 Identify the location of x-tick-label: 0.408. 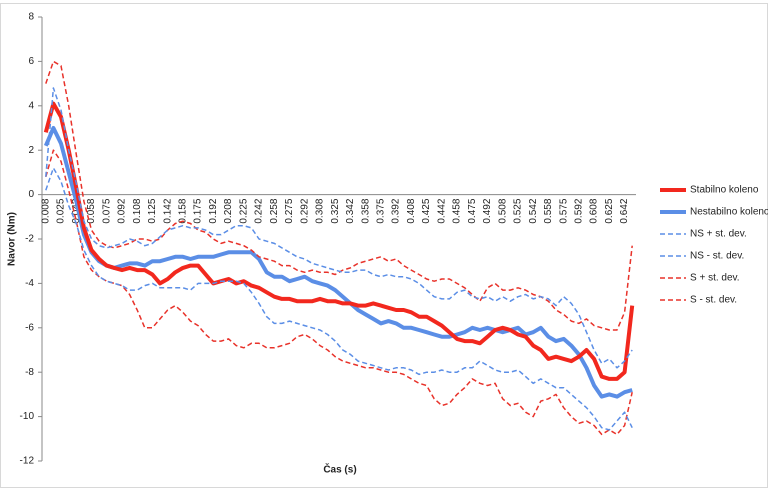
(411, 210).